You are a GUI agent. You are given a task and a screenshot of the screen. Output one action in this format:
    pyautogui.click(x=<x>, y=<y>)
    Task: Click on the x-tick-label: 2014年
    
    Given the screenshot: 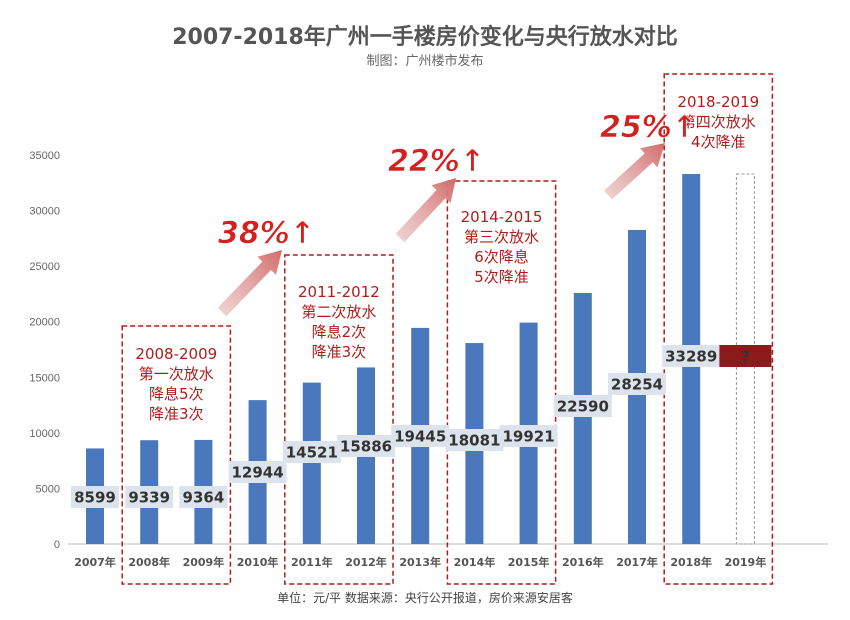 What is the action you would take?
    pyautogui.click(x=475, y=562)
    